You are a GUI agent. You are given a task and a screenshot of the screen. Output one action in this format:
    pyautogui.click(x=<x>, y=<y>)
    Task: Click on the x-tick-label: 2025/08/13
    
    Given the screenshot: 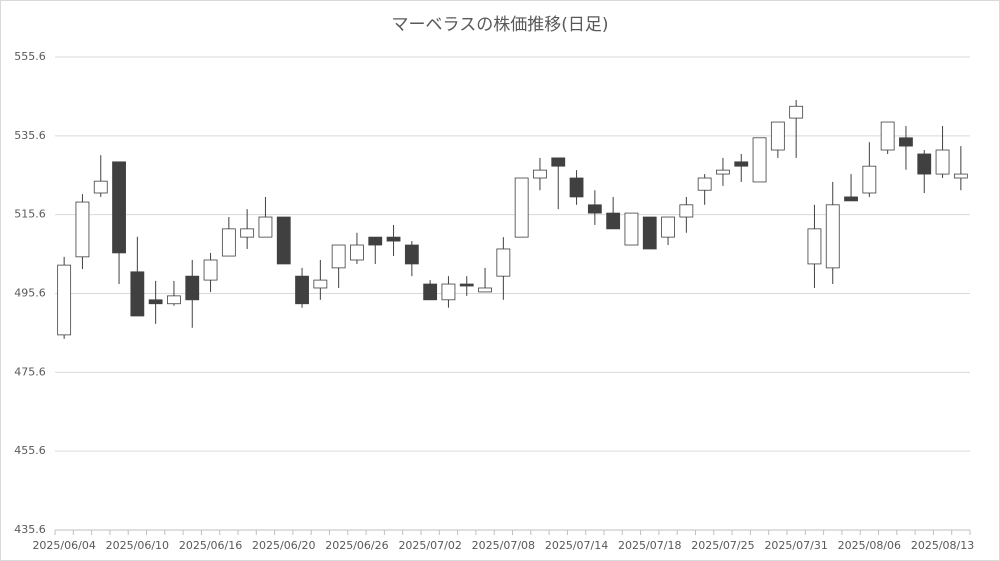 What is the action you would take?
    pyautogui.click(x=942, y=545)
    